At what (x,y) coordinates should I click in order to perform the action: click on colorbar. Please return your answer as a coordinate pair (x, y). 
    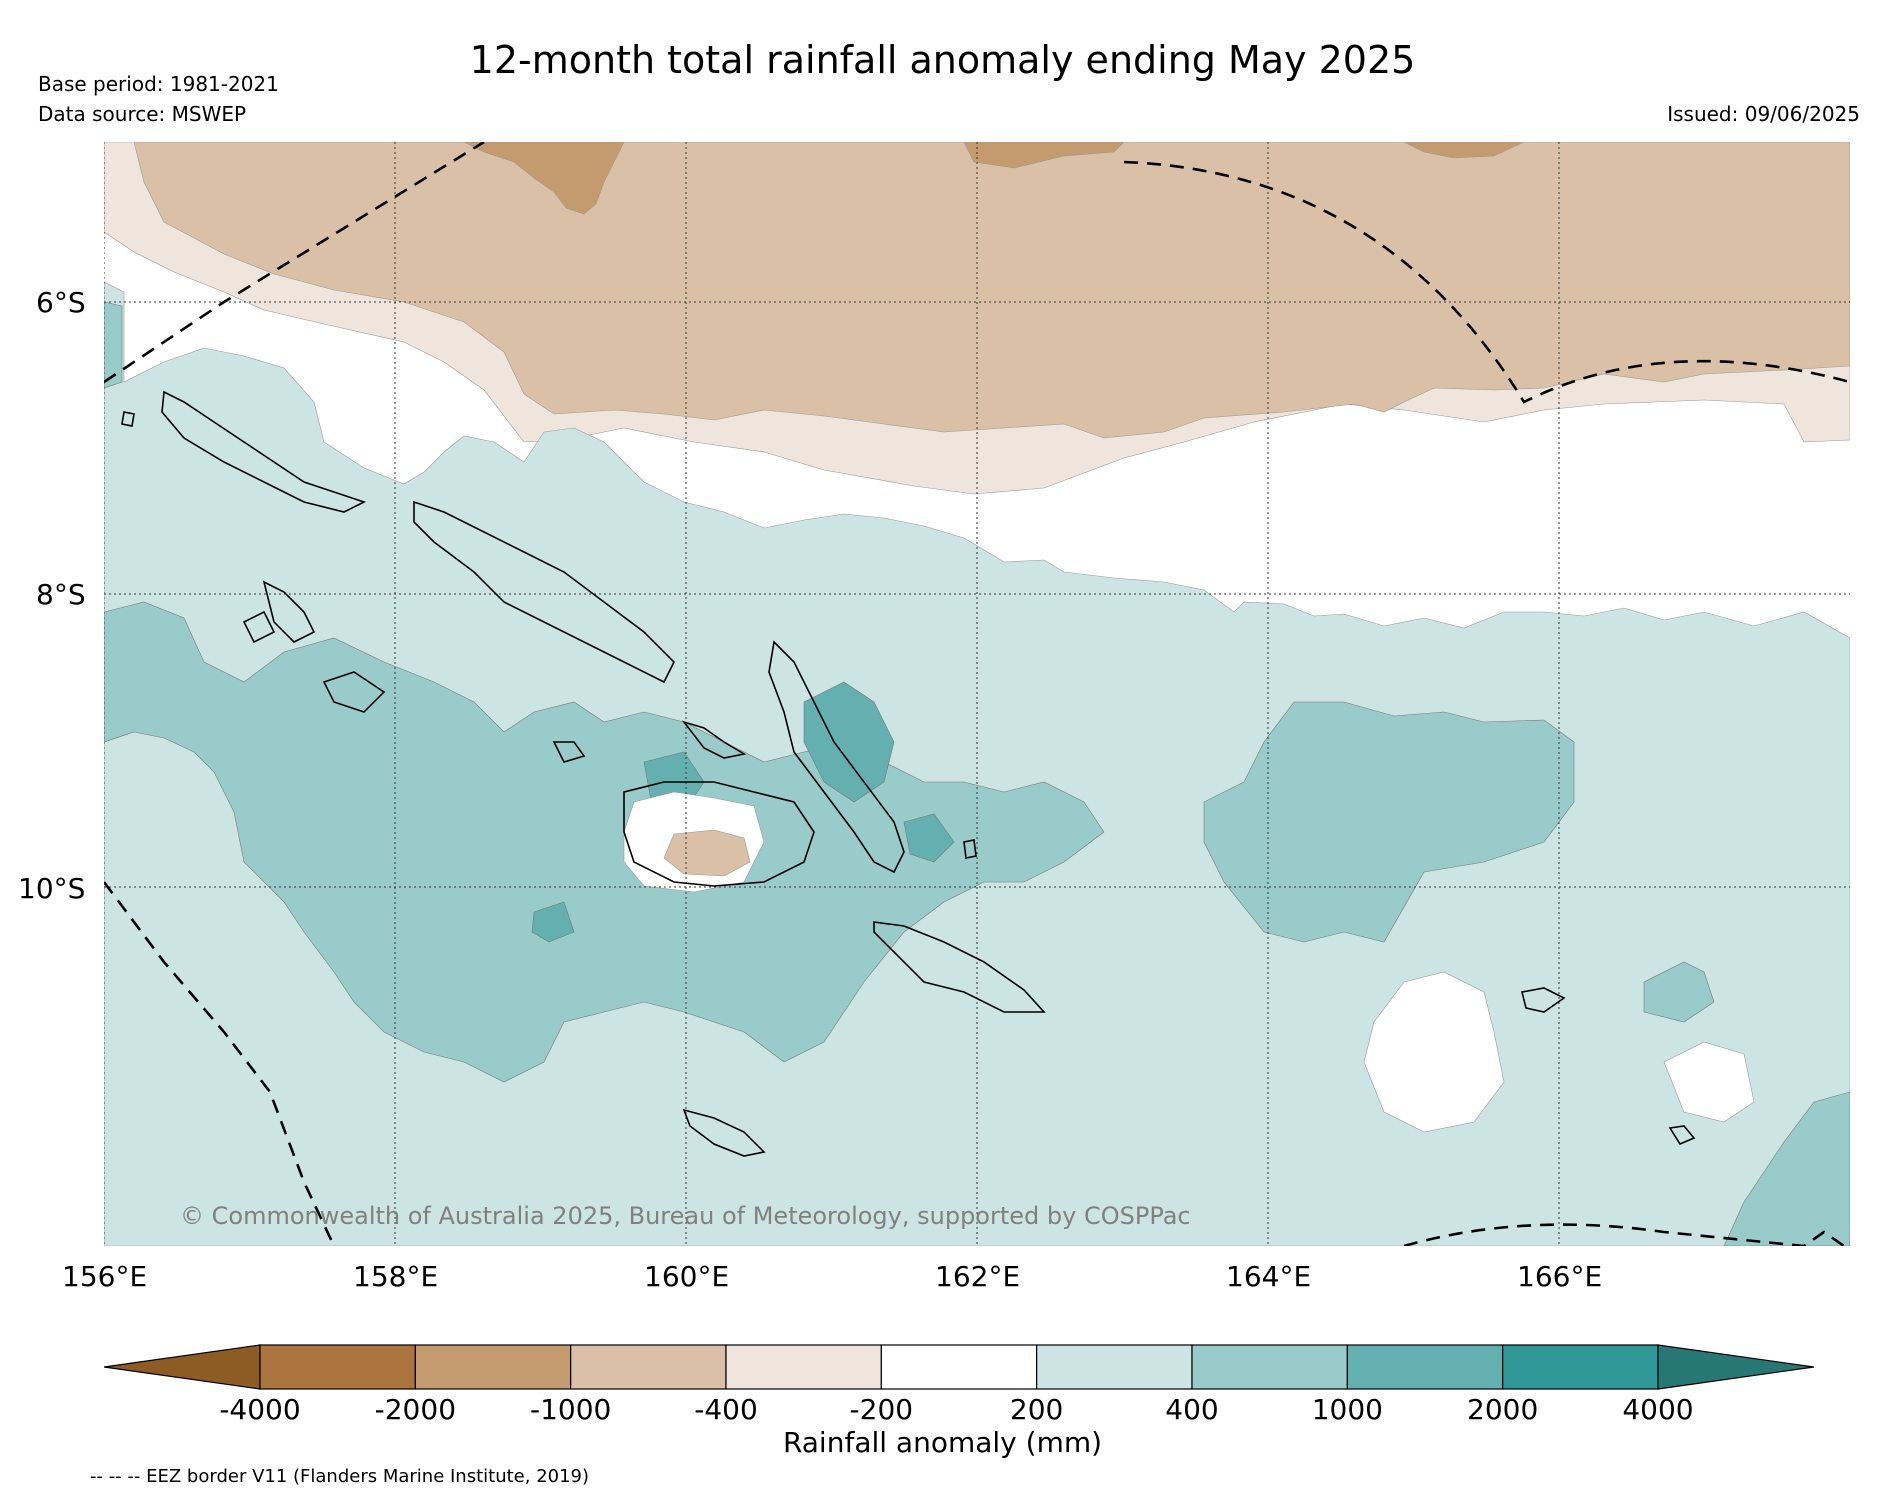
    Looking at the image, I should click on (959, 1367).